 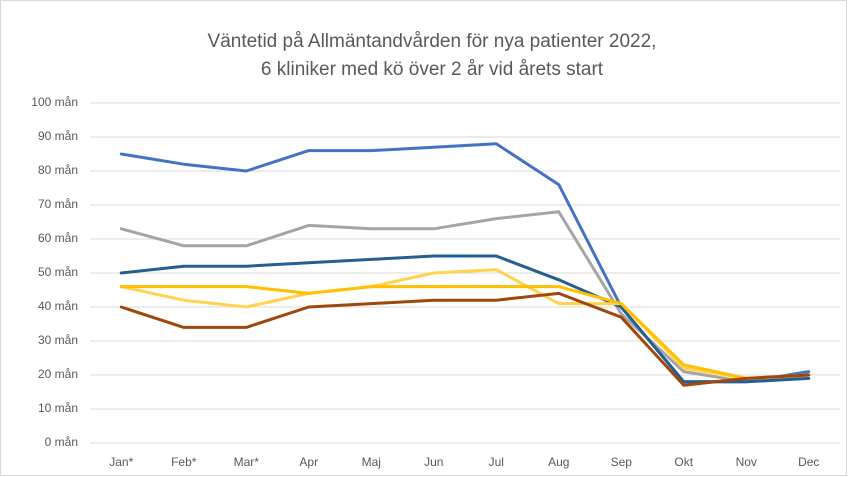 I want to click on x-tick-label: Jul, so click(x=496, y=462).